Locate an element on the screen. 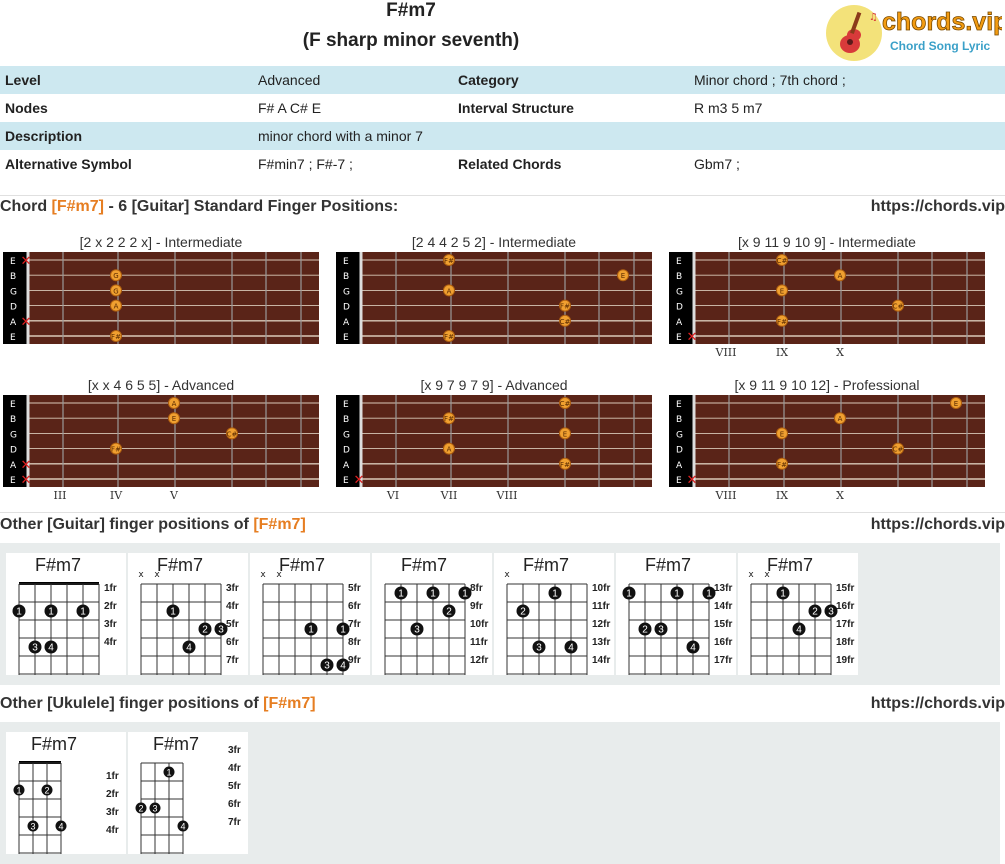 Image resolution: width=1005 pixels, height=864 pixels. finger-note-dot: C# is located at coordinates (565, 320).